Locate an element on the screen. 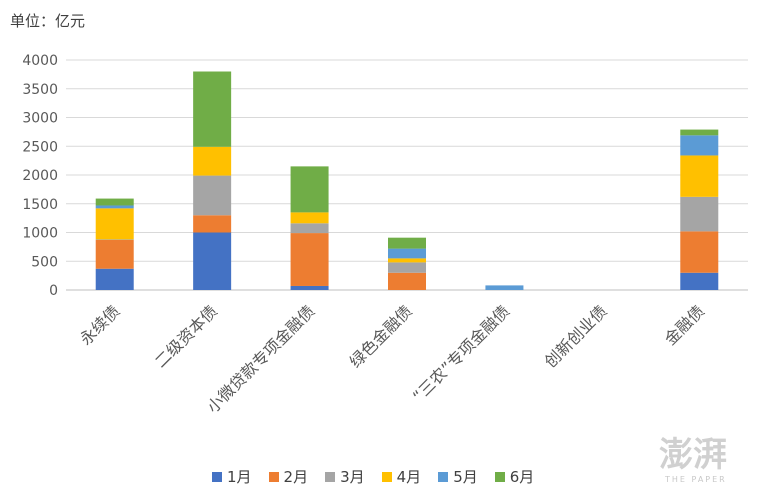 The width and height of the screenshot is (768, 504). legend: 1月 2月 3月 4月 5月 6月 is located at coordinates (373, 476).